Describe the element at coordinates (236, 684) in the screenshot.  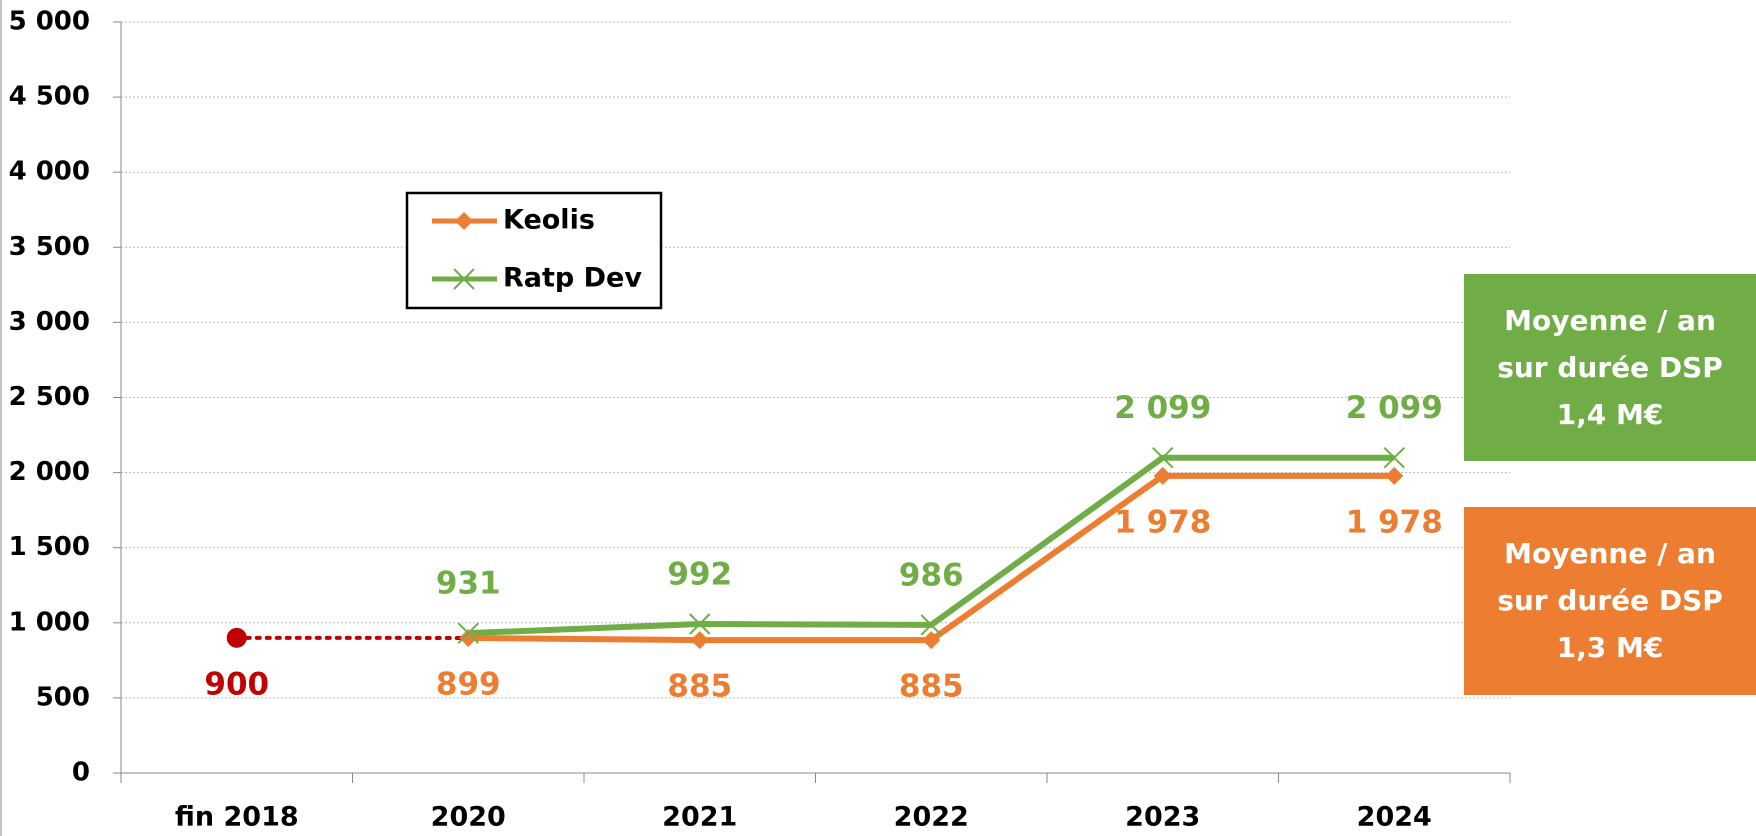
I see `data-label: 900` at that location.